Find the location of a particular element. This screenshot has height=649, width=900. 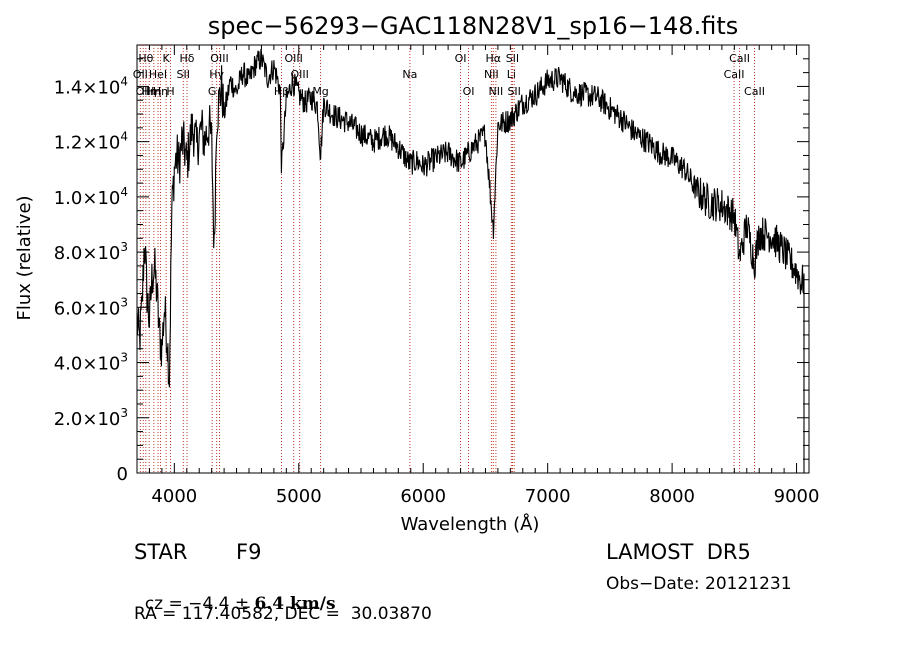

line-label-26: SII is located at coordinates (513, 91).